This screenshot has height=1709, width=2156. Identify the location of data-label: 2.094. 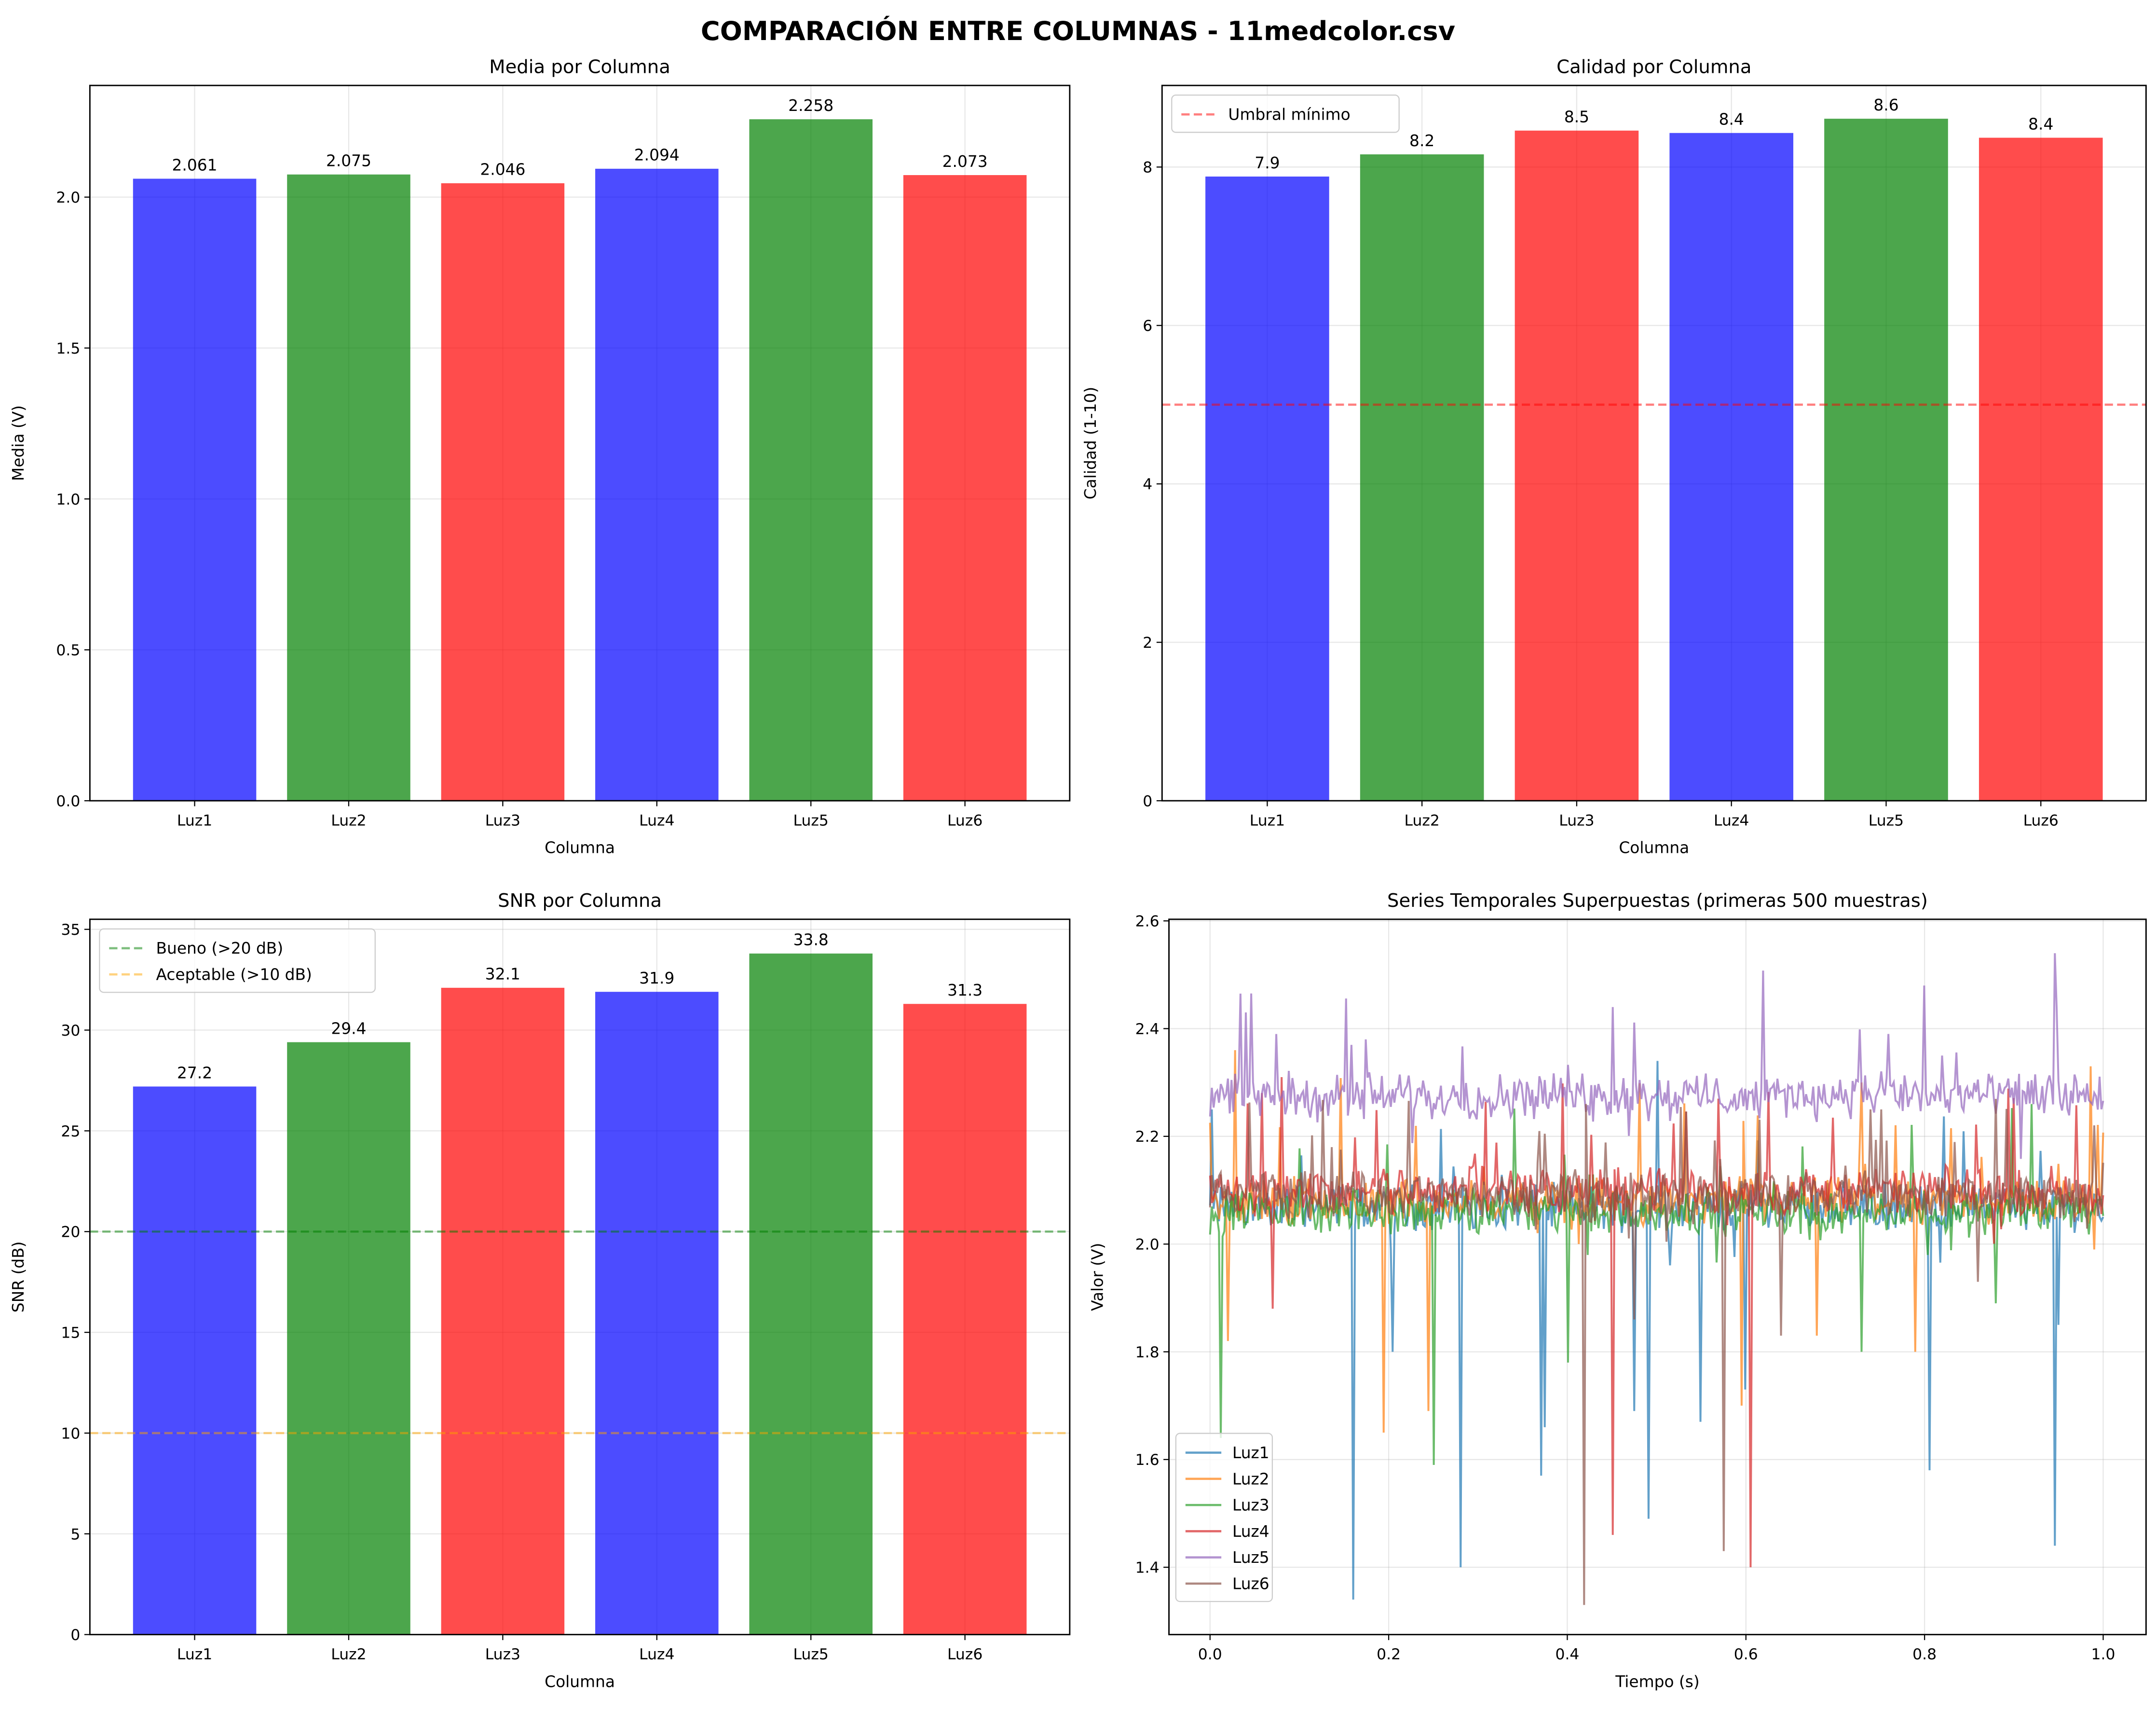
(657, 155).